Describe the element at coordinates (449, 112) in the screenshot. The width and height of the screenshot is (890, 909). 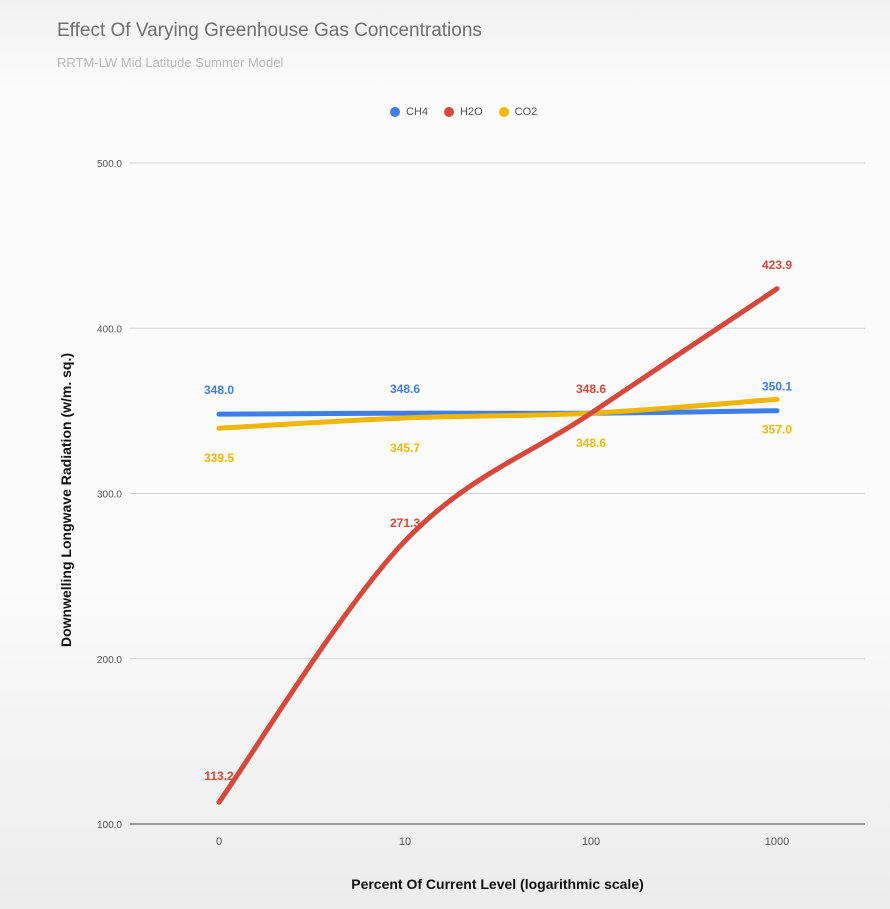
I see `legend-swatch-h2o` at that location.